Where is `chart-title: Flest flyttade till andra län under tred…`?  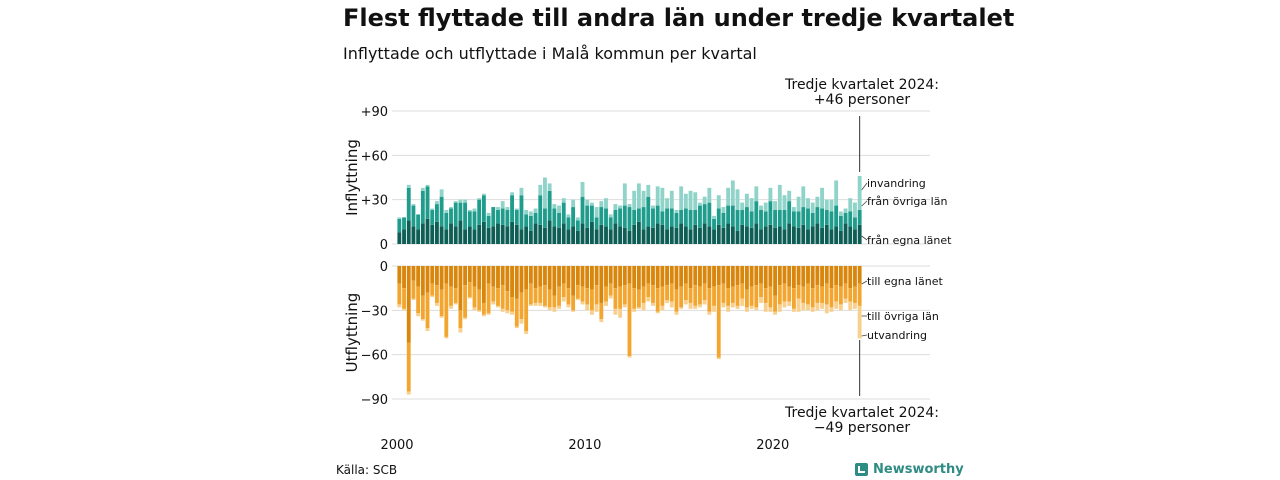
chart-title: Flest flyttade till andra län under tred… is located at coordinates (679, 18).